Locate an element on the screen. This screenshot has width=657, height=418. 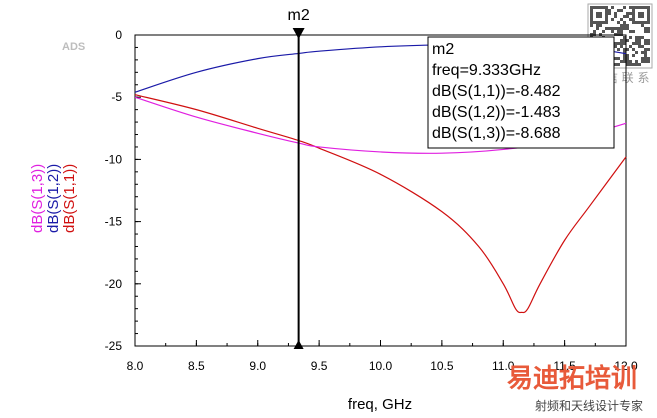
x-tick-label: 10.5 is located at coordinates (442, 366).